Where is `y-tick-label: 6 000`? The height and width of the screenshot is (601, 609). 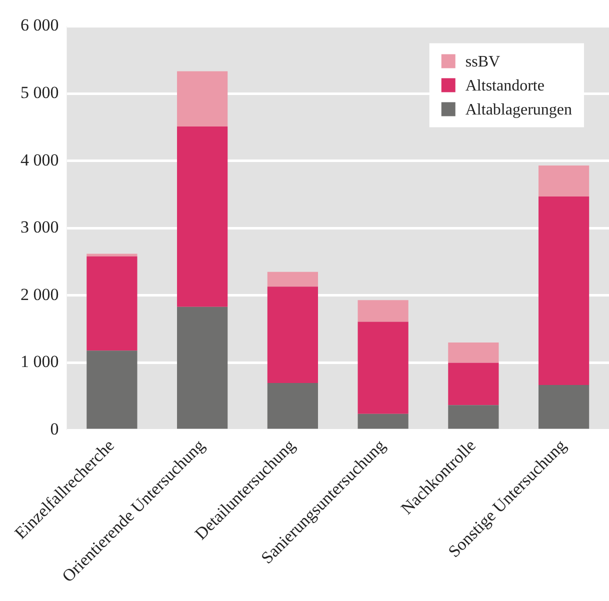
y-tick-label: 6 000 is located at coordinates (39, 25).